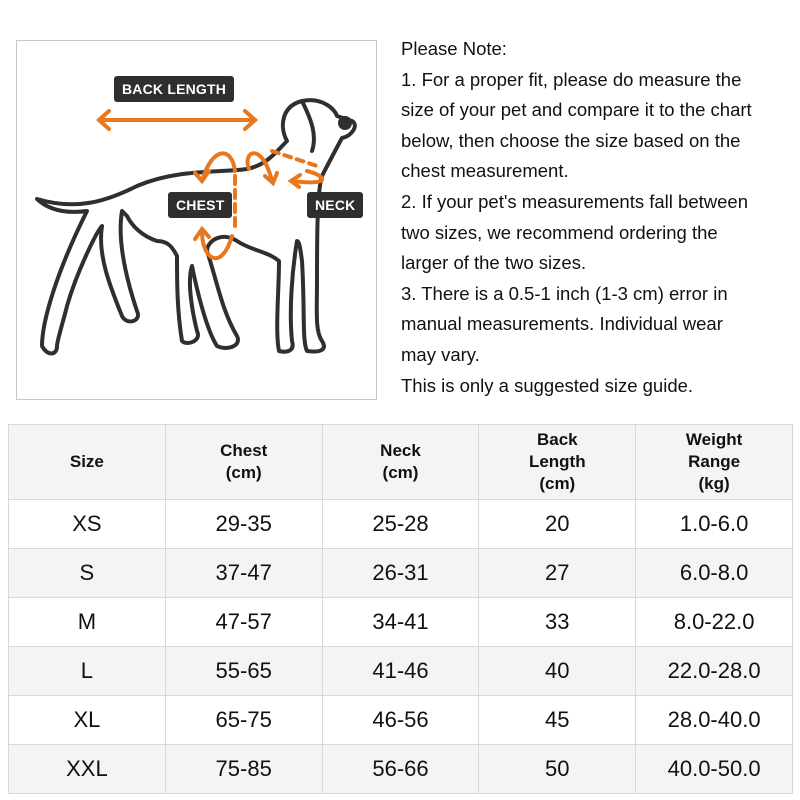 Image resolution: width=800 pixels, height=800 pixels. What do you see at coordinates (335, 205) in the screenshot?
I see `neck-label: NECK` at bounding box center [335, 205].